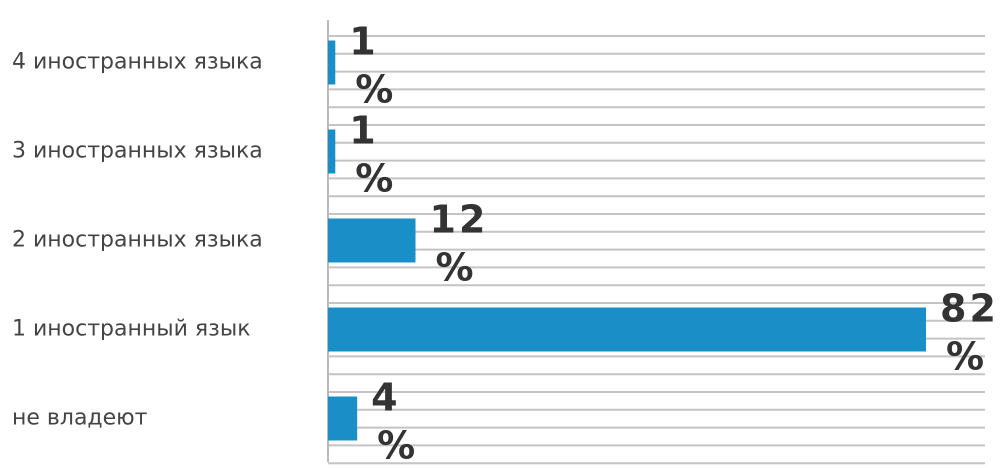  Describe the element at coordinates (459, 244) in the screenshot. I see `value-label: 12%` at that location.